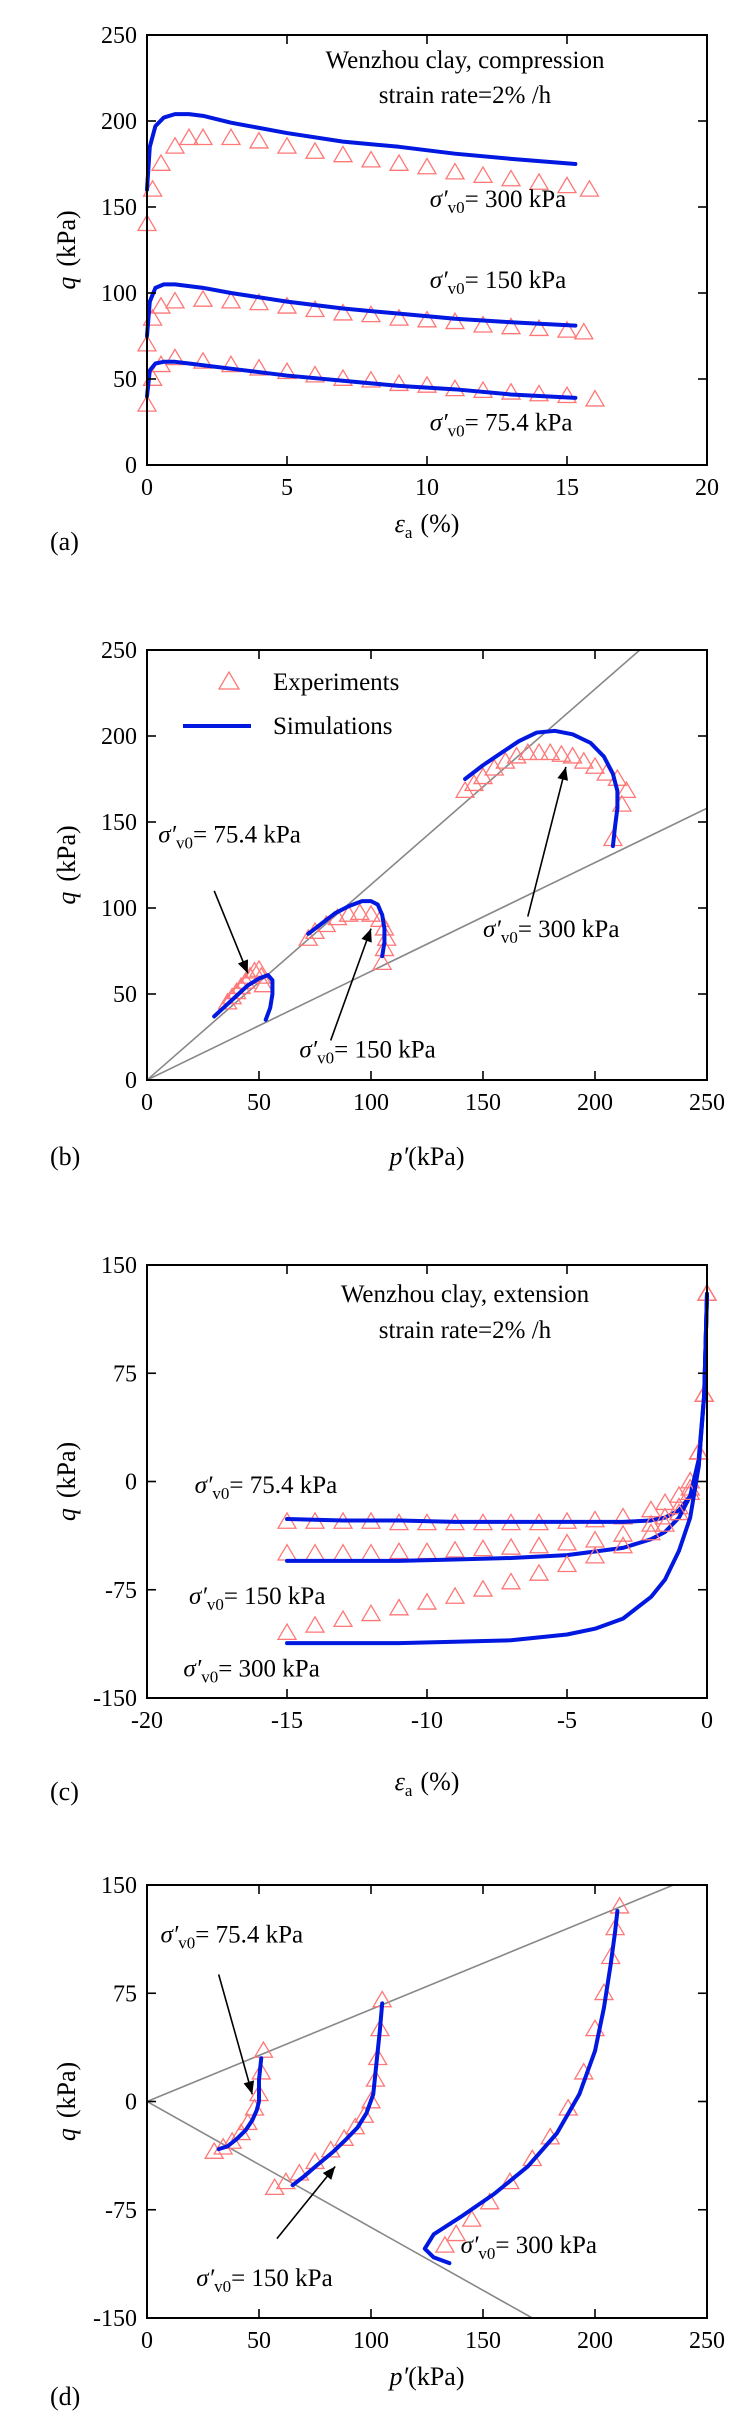 This screenshot has width=750, height=2425. I want to click on y-tick-label: 200, so click(119, 122).